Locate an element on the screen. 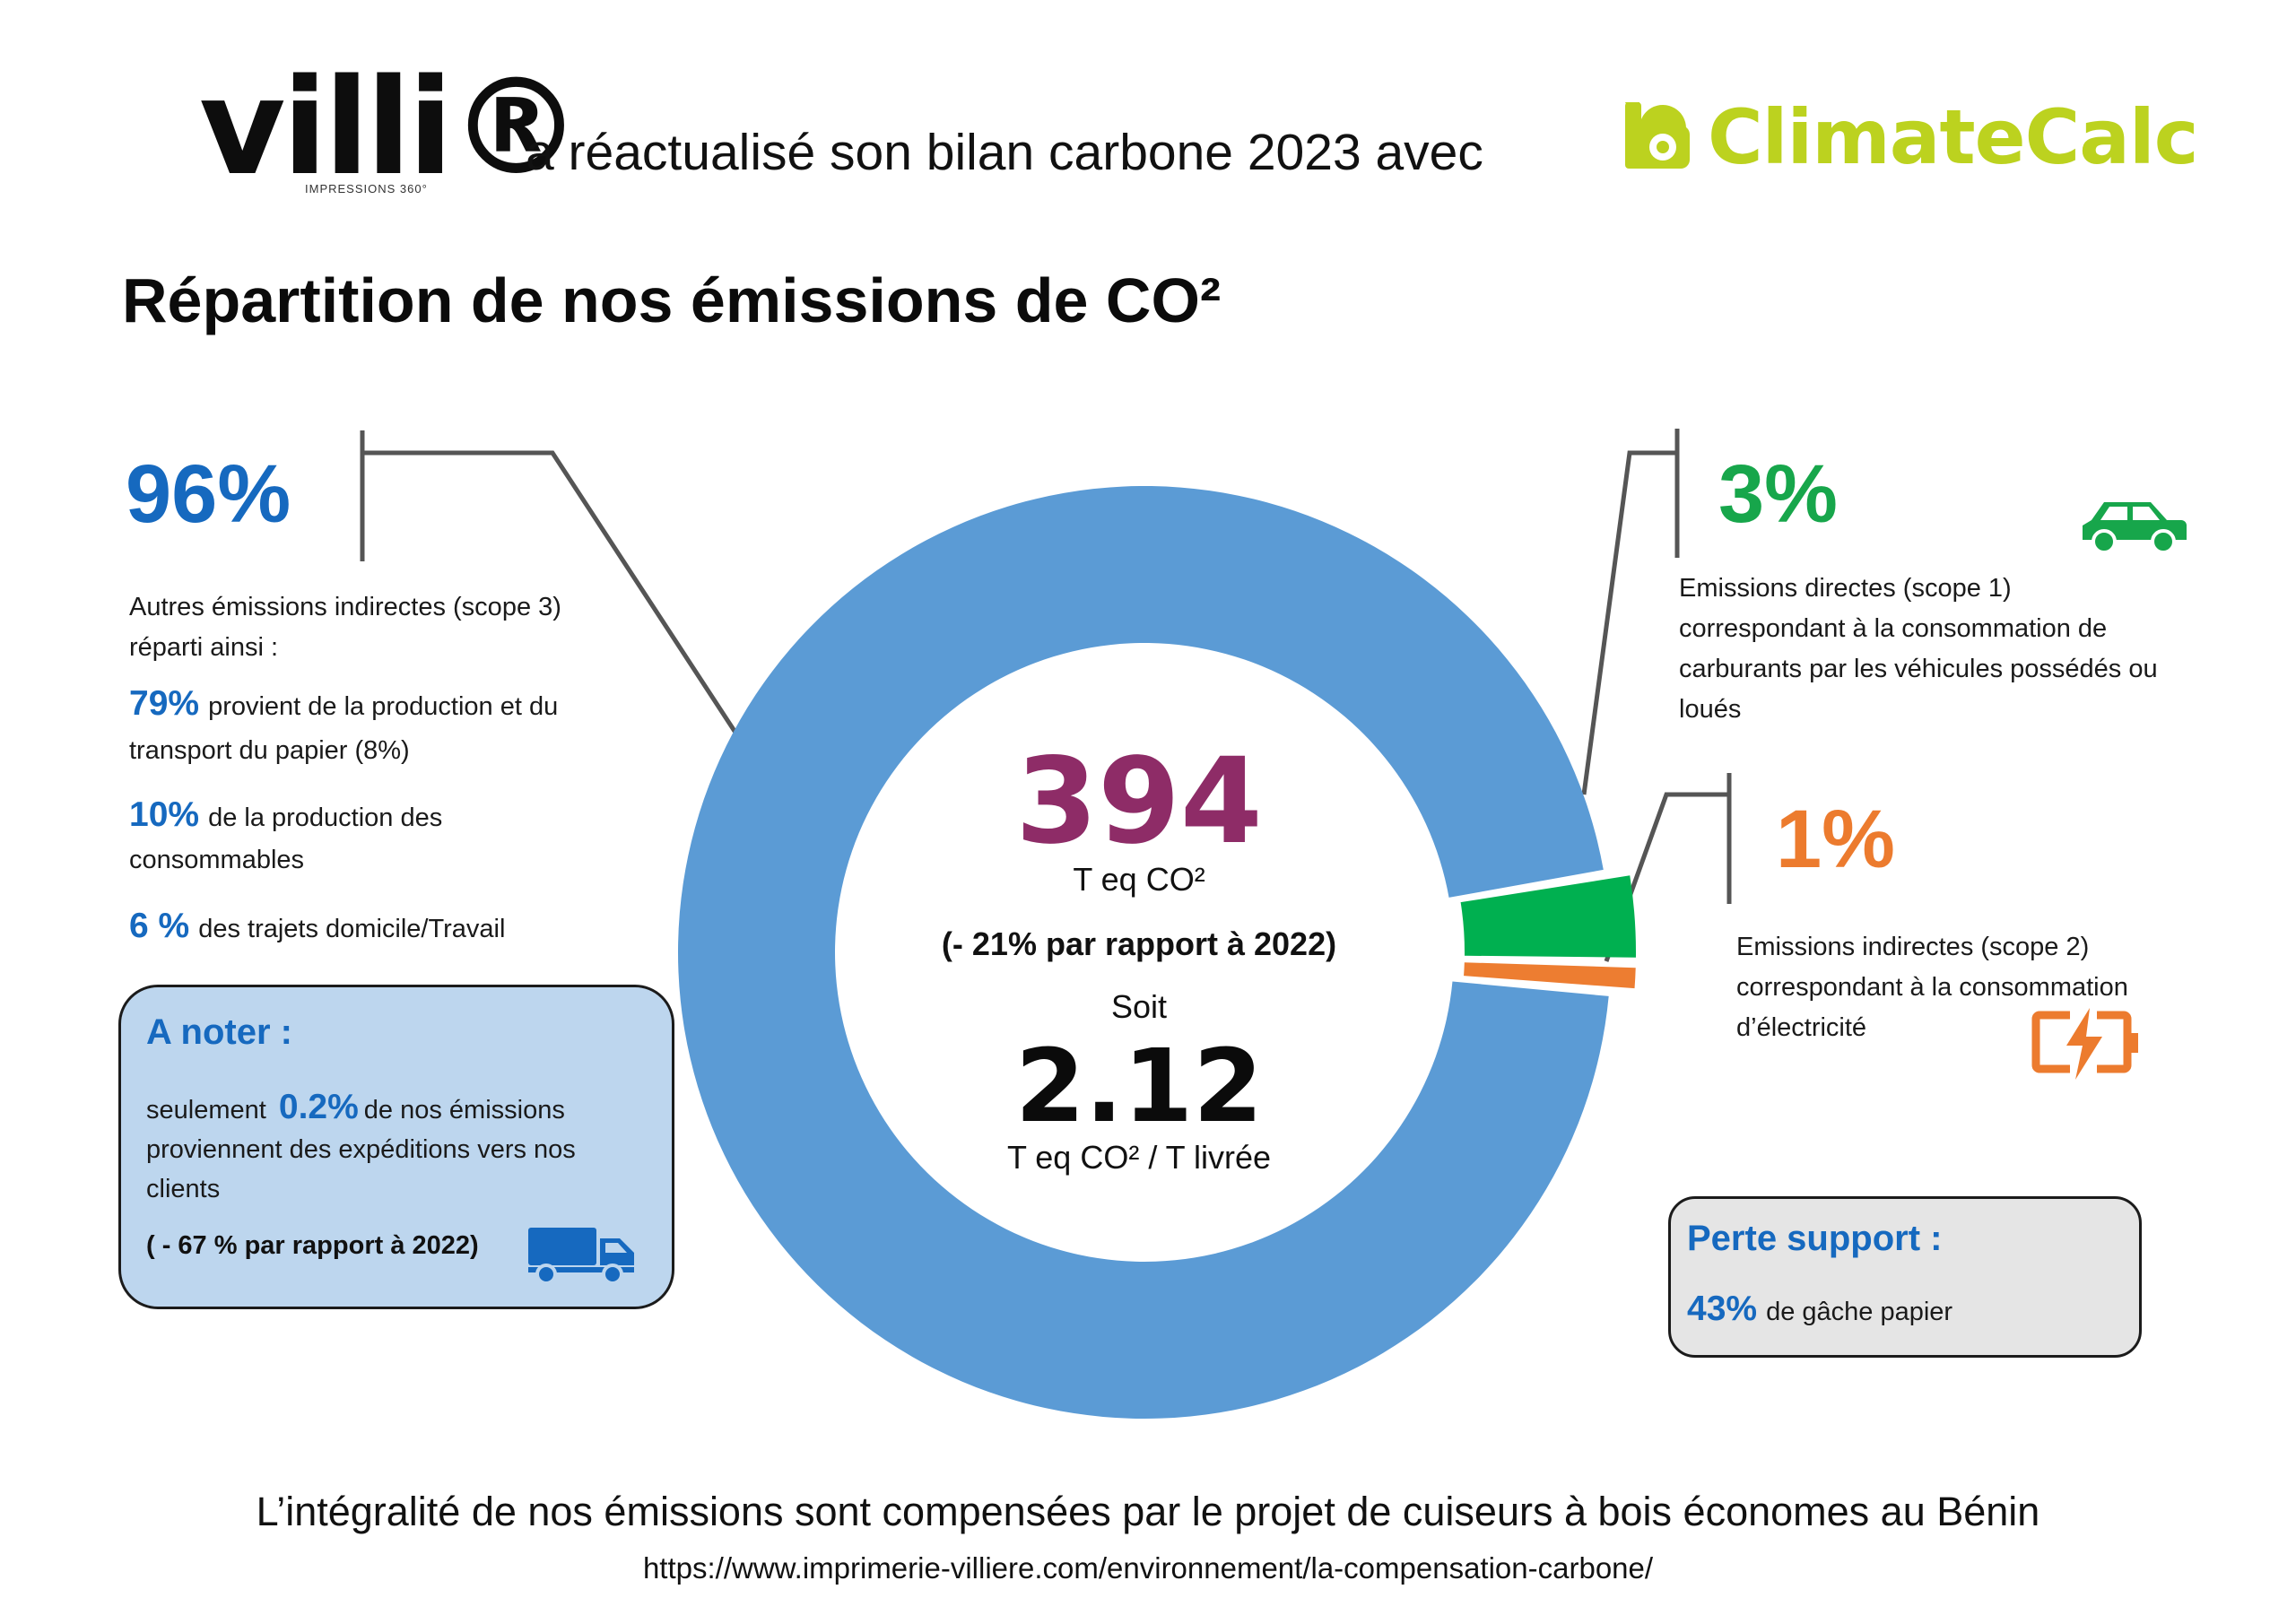 The width and height of the screenshot is (2296, 1624). climatecalc-logo: ClimateCalc is located at coordinates (1953, 137).